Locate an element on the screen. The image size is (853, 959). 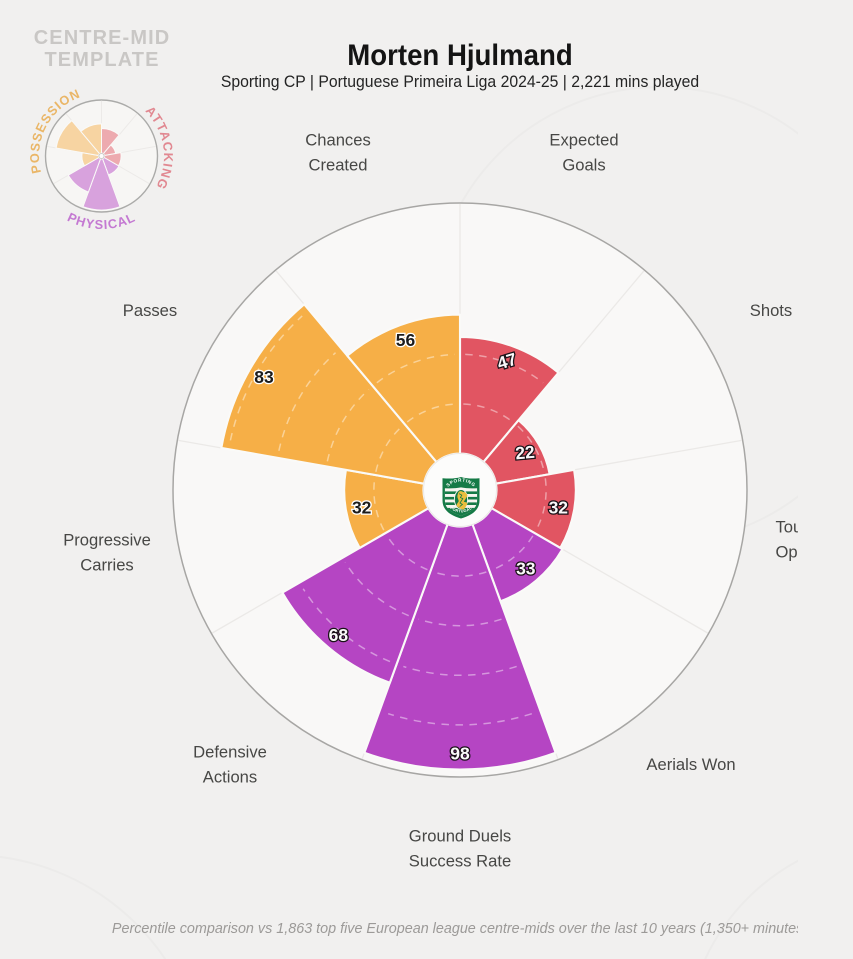
svg-text: 56 is located at coordinates (406, 340).